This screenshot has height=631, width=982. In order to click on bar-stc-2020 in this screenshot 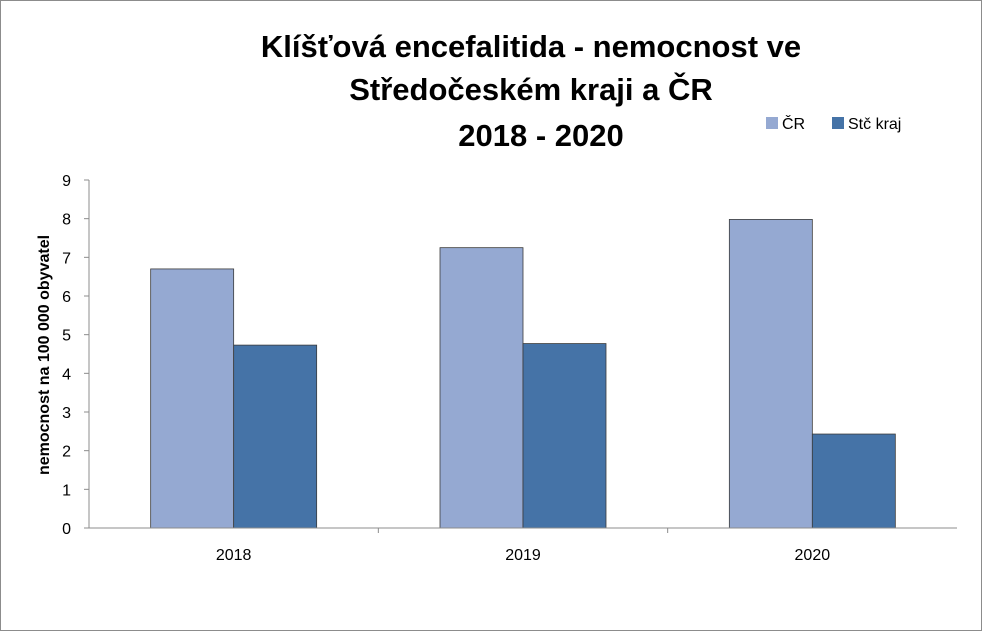, I will do `click(853, 481)`.